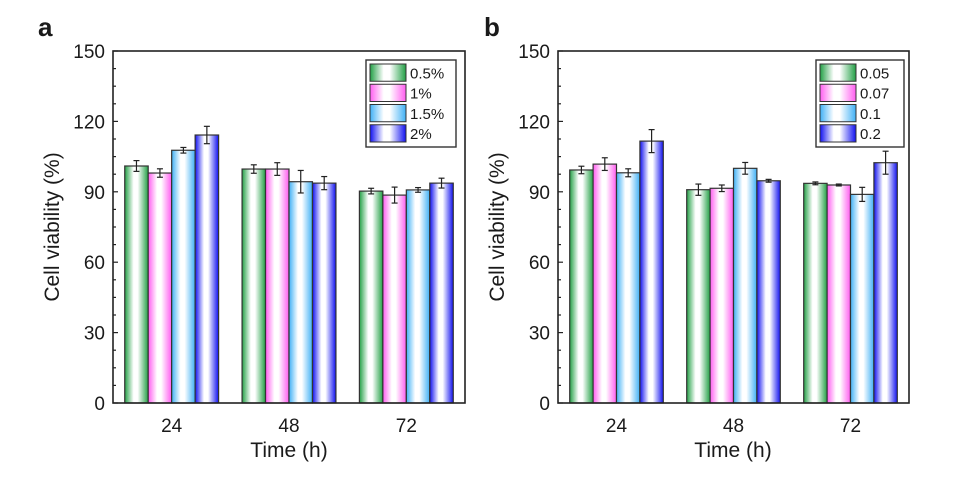 The image size is (955, 485). I want to click on legend-label: 1.5%, so click(427, 114).